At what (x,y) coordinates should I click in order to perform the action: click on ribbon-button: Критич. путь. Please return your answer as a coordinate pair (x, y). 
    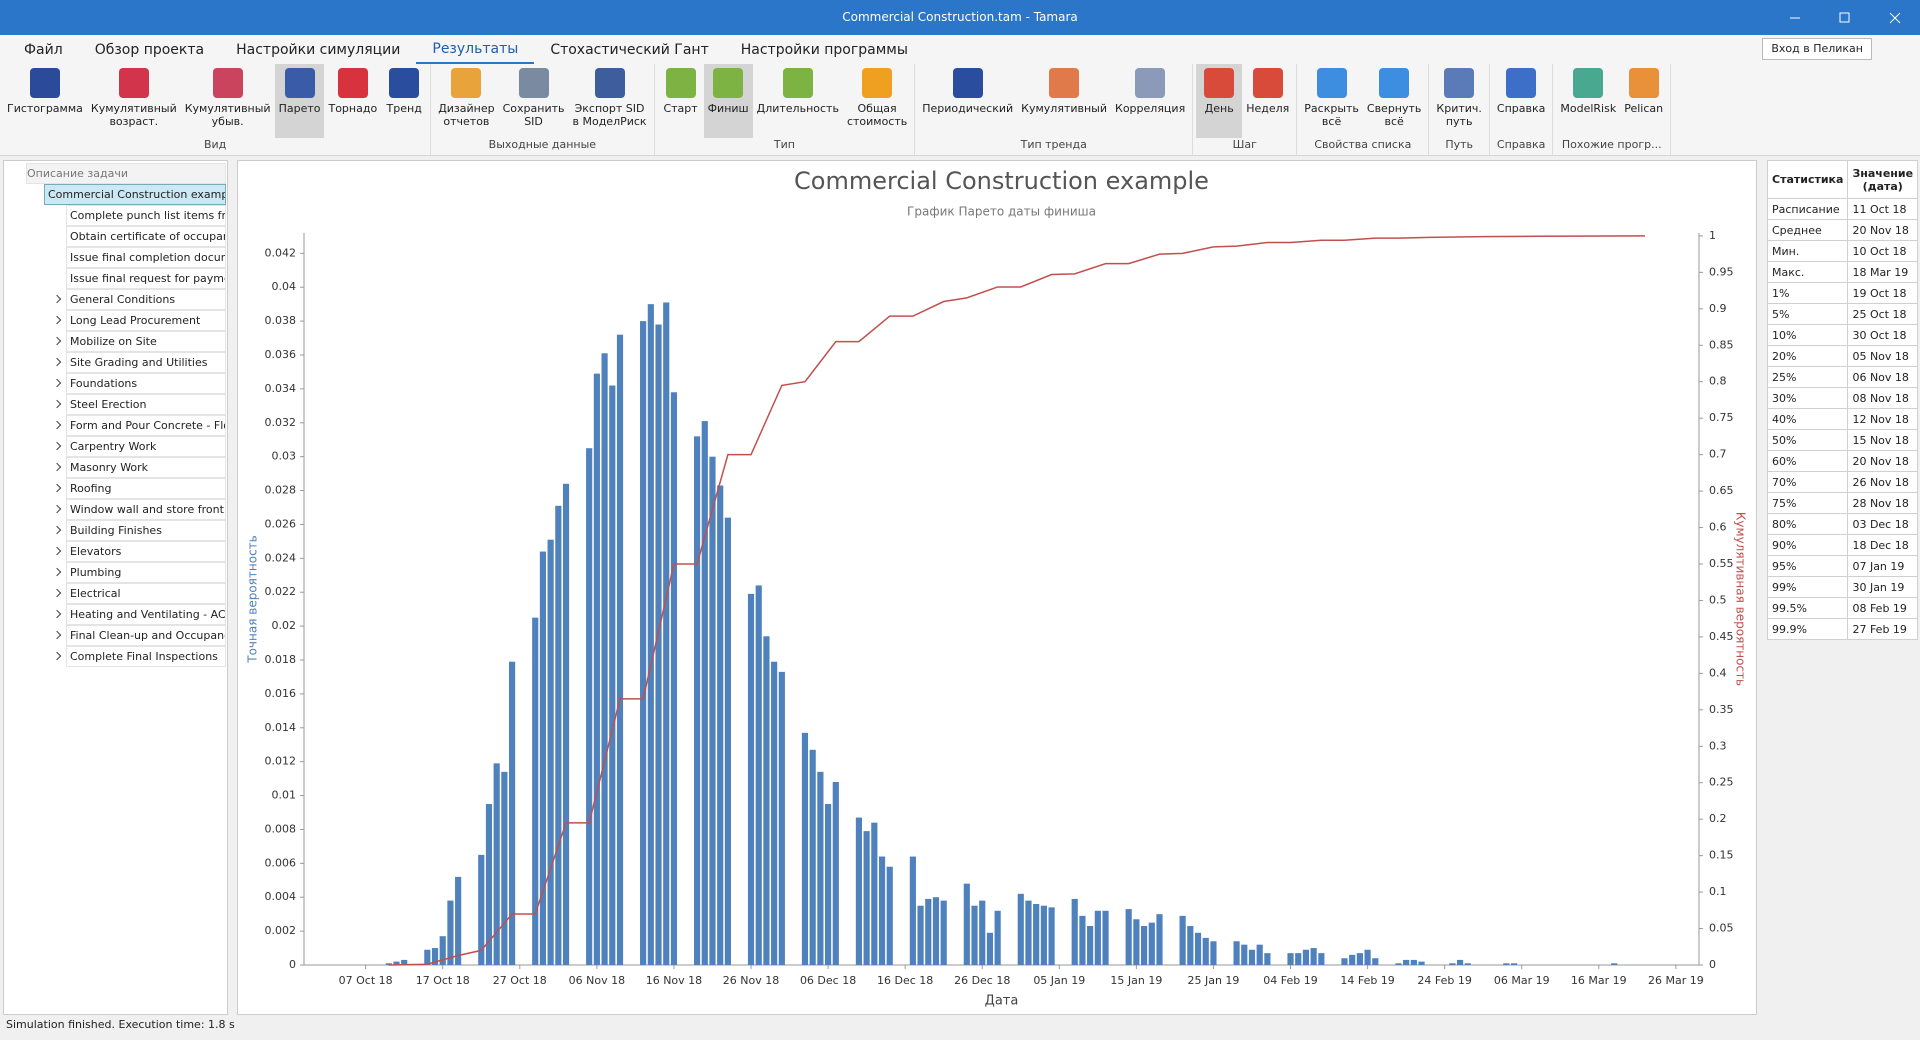
    Looking at the image, I should click on (1459, 101).